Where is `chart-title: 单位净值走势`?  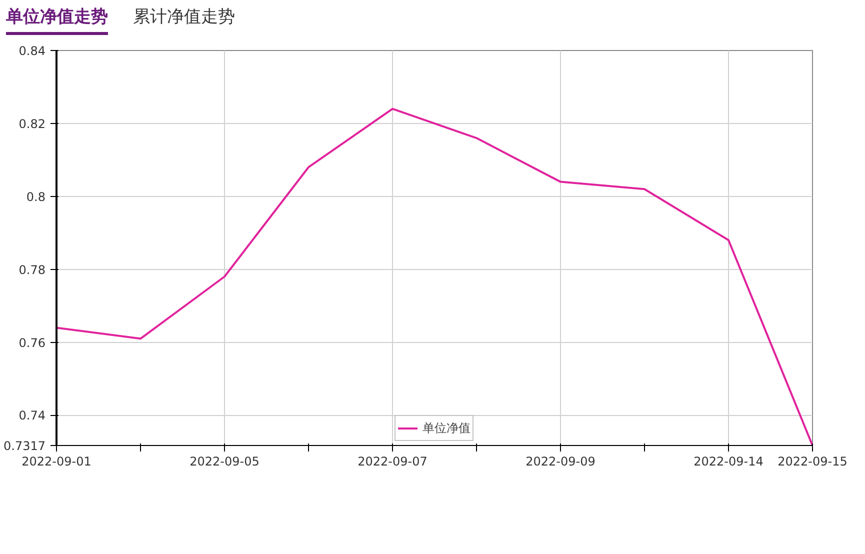
chart-title: 单位净值走势 is located at coordinates (57, 17).